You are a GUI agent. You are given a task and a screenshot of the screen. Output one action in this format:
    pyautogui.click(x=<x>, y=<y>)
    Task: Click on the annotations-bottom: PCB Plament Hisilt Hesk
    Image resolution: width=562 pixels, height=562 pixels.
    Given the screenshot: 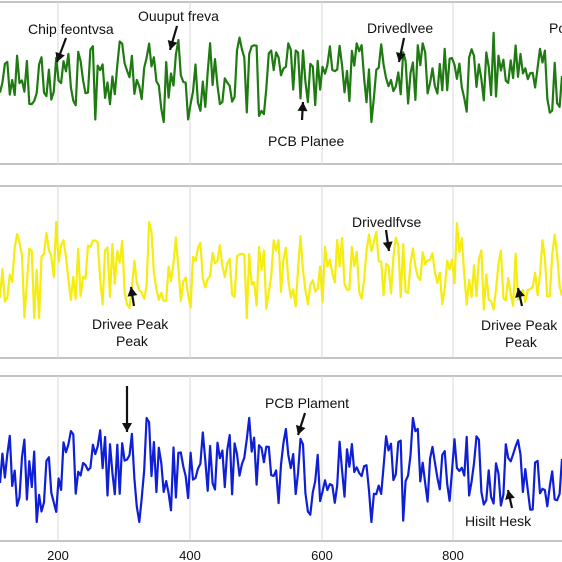 What is the action you would take?
    pyautogui.click(x=398, y=462)
    